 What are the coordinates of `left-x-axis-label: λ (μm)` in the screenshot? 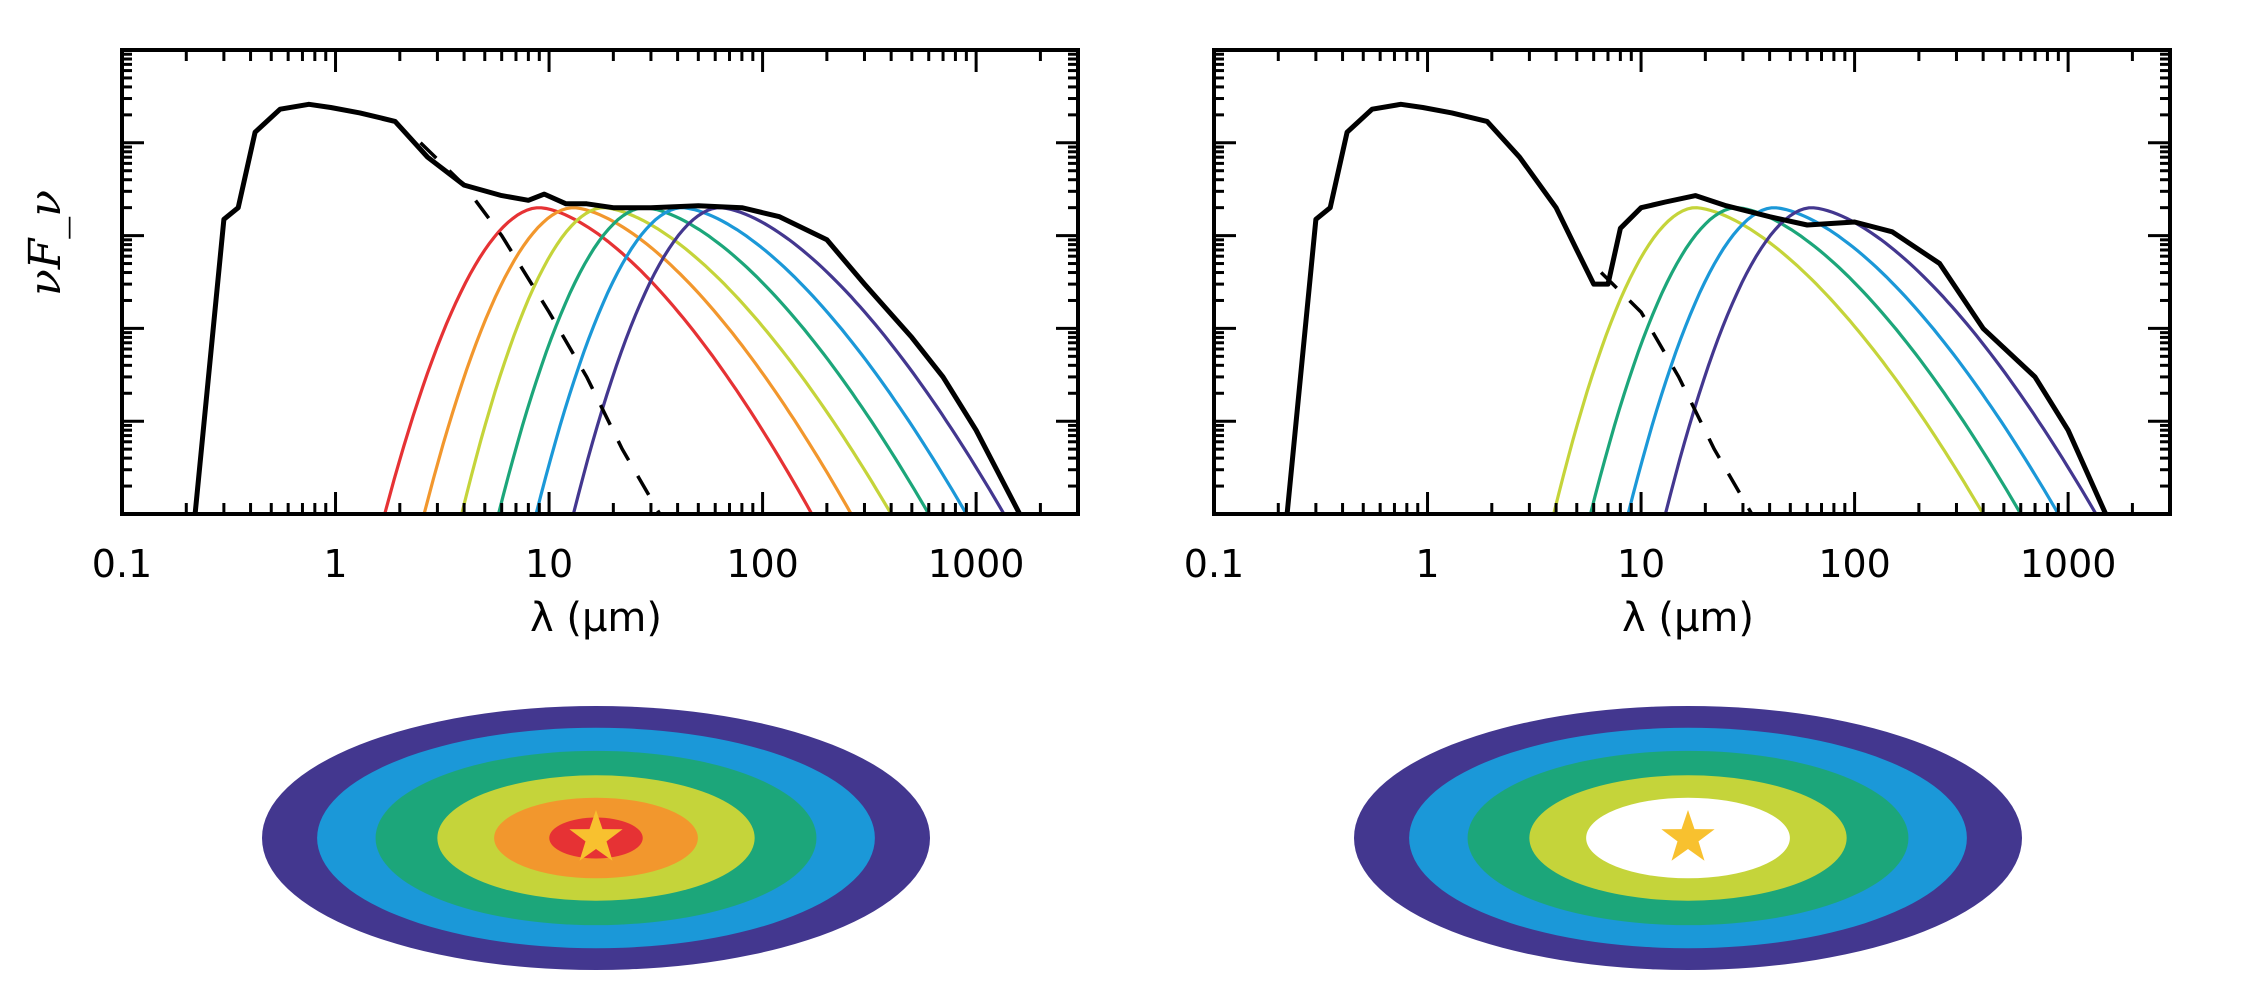 It's located at (596, 618).